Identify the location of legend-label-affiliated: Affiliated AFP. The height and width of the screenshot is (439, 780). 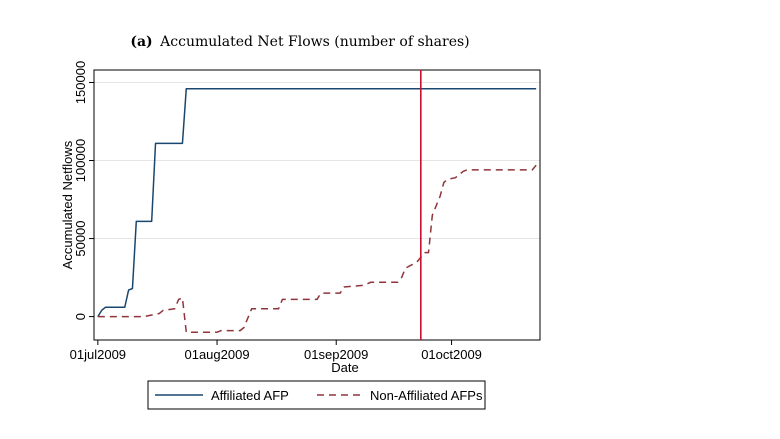
(250, 395).